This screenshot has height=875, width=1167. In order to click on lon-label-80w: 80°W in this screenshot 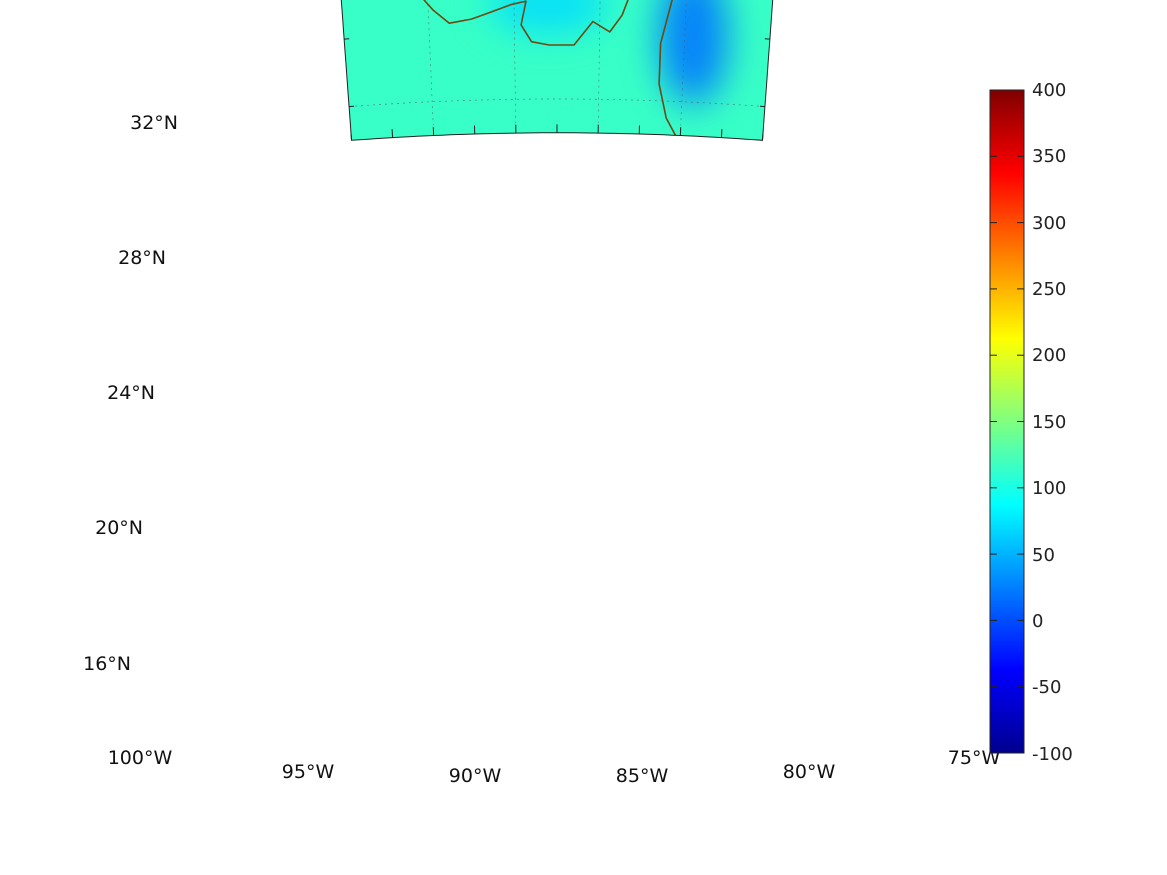, I will do `click(809, 772)`.